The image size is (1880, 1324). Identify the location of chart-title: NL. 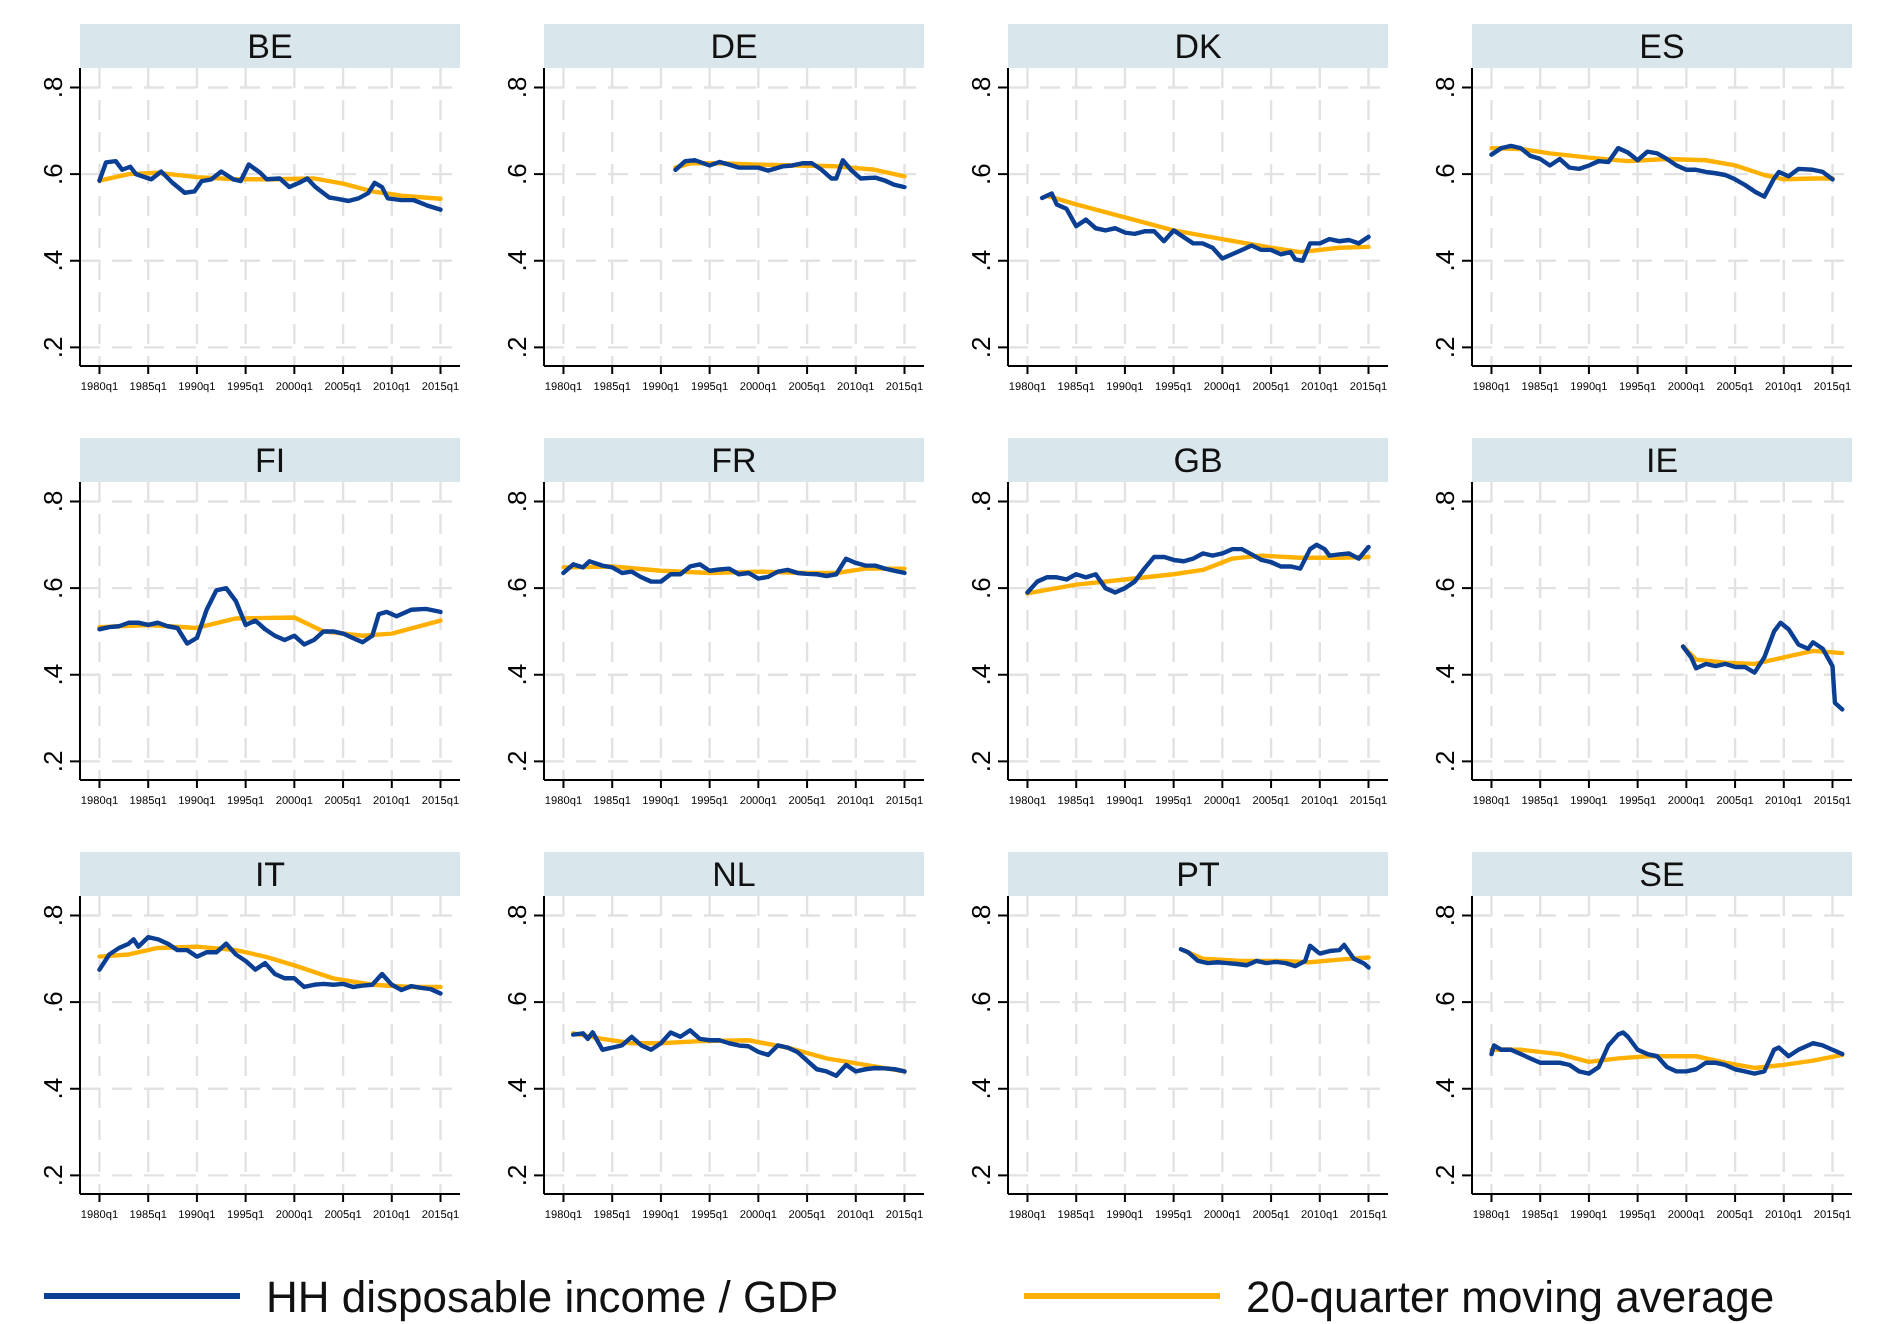
(734, 875).